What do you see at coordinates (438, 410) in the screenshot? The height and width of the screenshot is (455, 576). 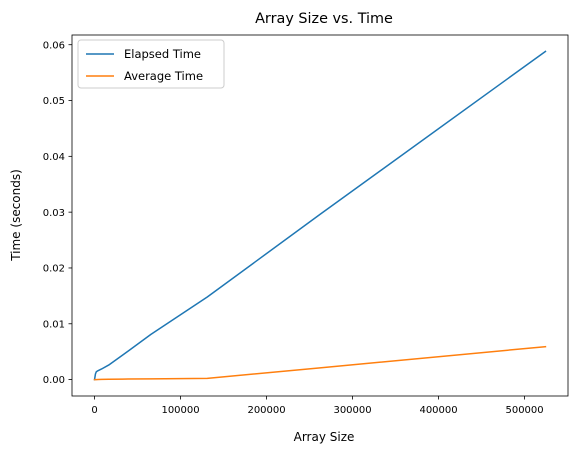 I see `x-tick-label: 400000` at bounding box center [438, 410].